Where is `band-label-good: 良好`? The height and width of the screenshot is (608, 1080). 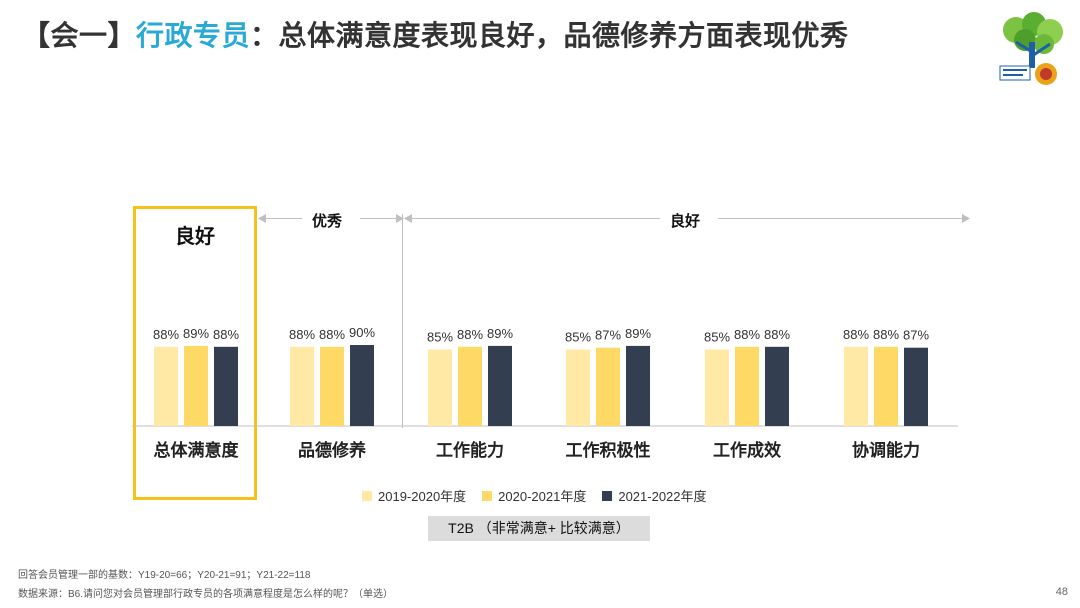 band-label-good: 良好 is located at coordinates (685, 220).